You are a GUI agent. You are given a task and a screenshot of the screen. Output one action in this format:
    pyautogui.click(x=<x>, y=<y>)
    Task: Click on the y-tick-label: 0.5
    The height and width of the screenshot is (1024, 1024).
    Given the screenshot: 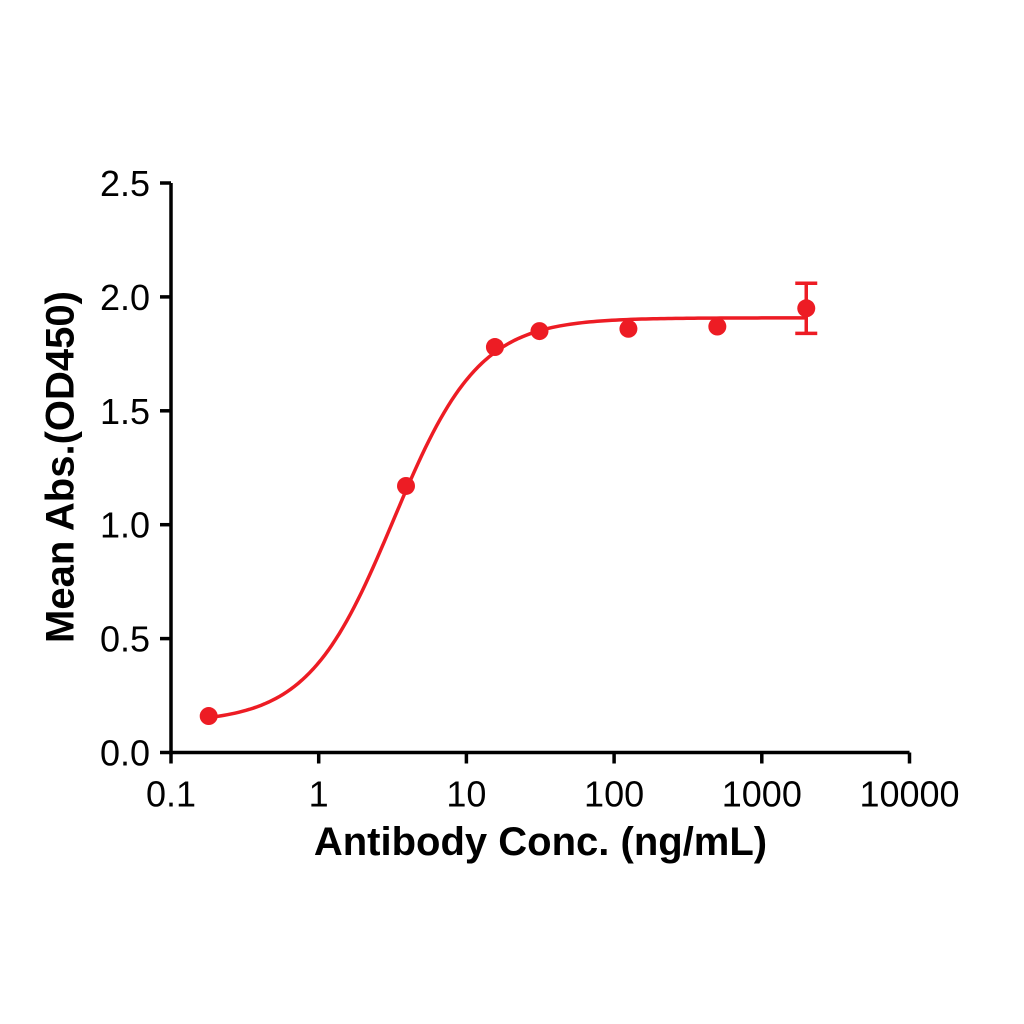 What is the action you would take?
    pyautogui.click(x=125, y=639)
    